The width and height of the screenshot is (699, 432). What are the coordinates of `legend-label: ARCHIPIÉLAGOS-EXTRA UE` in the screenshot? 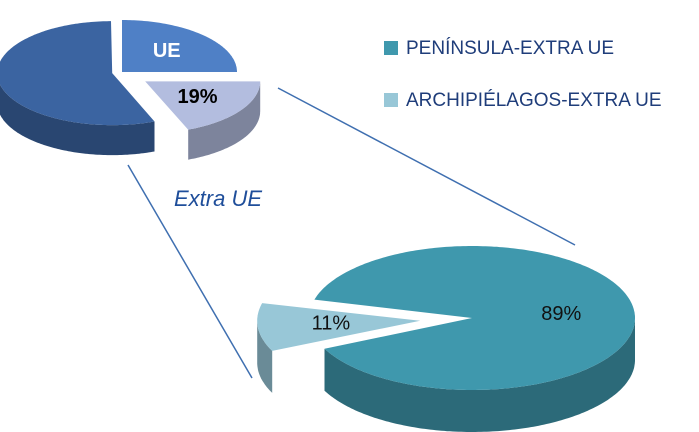 It's located at (534, 100).